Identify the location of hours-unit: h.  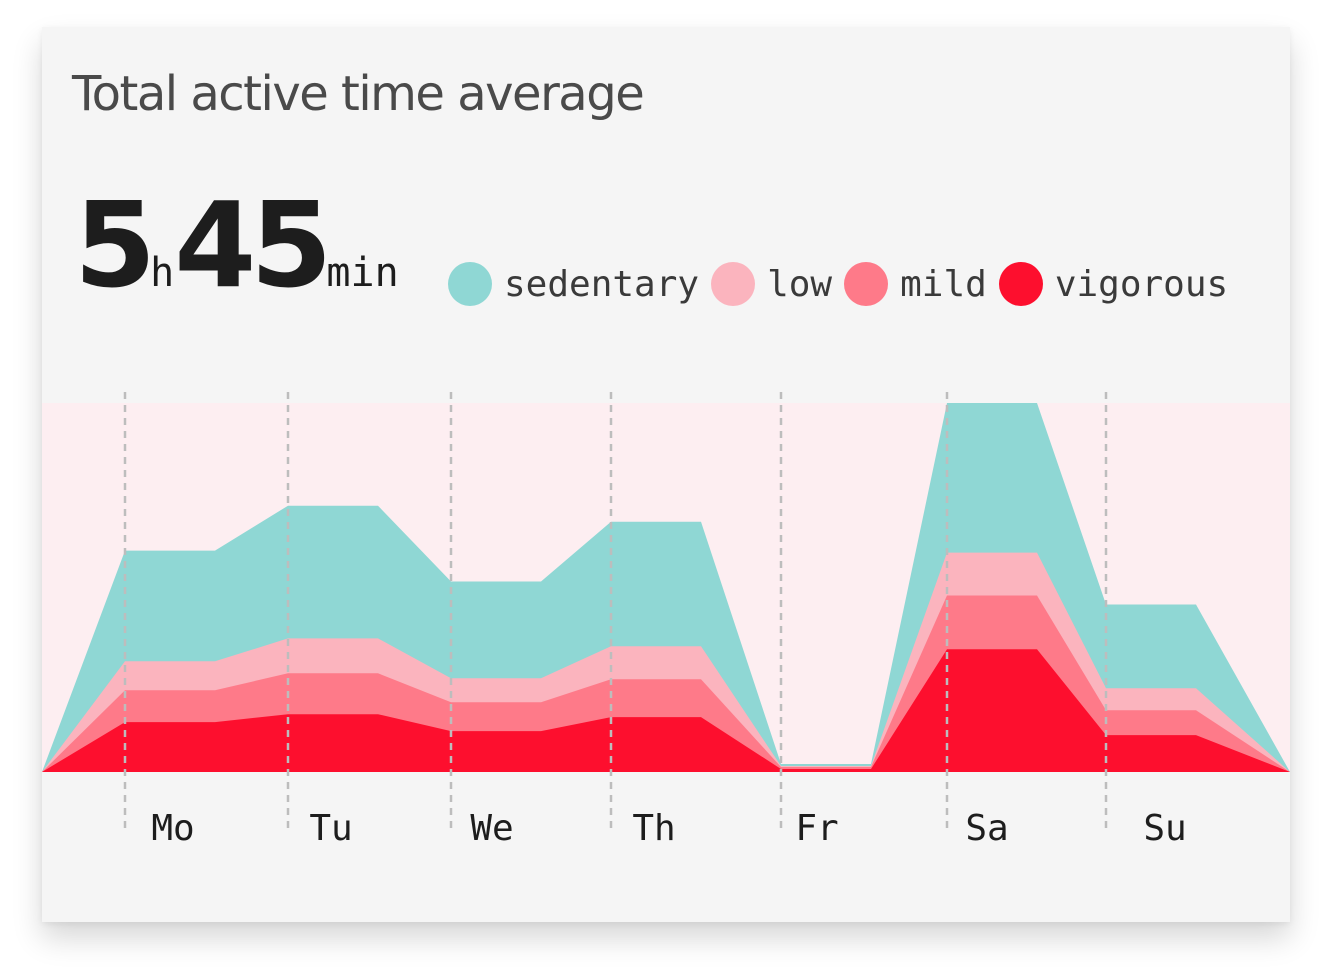
(162, 273).